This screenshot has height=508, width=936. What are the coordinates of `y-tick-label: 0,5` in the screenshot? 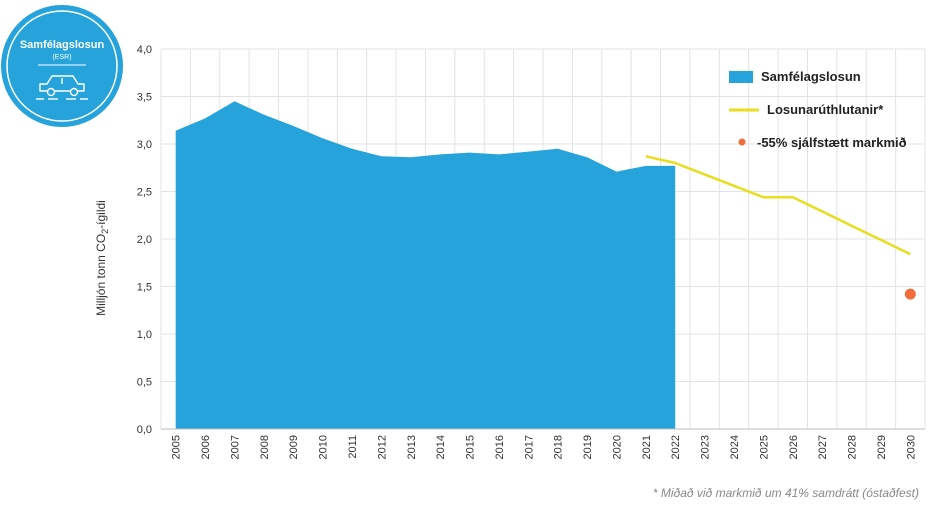 It's located at (144, 383).